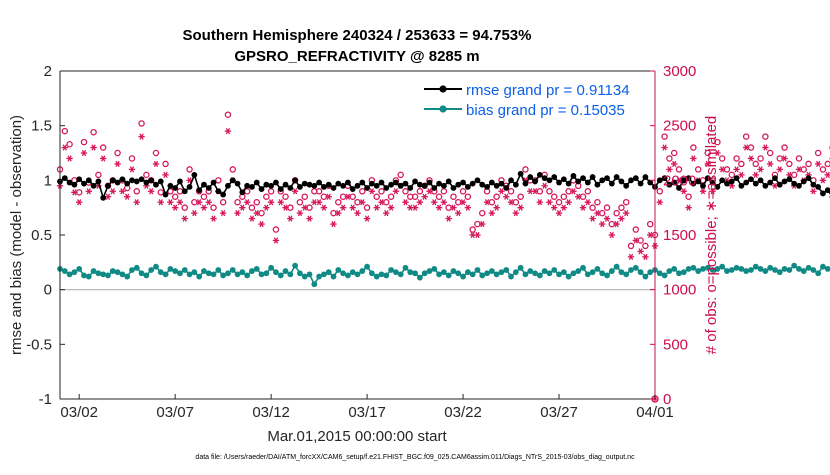 The width and height of the screenshot is (830, 475). I want to click on y-right-tick-label: 1500, so click(679, 235).